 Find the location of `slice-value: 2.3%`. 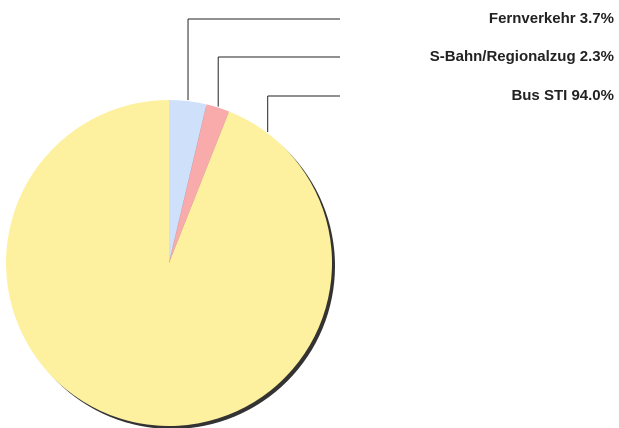

slice-value: 2.3% is located at coordinates (597, 56).